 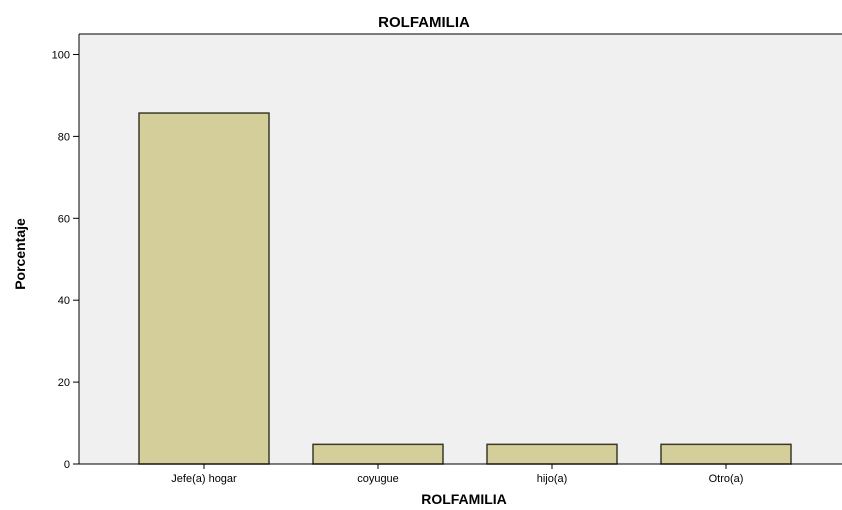 What do you see at coordinates (67, 465) in the screenshot?
I see `y-tick-label: 0` at bounding box center [67, 465].